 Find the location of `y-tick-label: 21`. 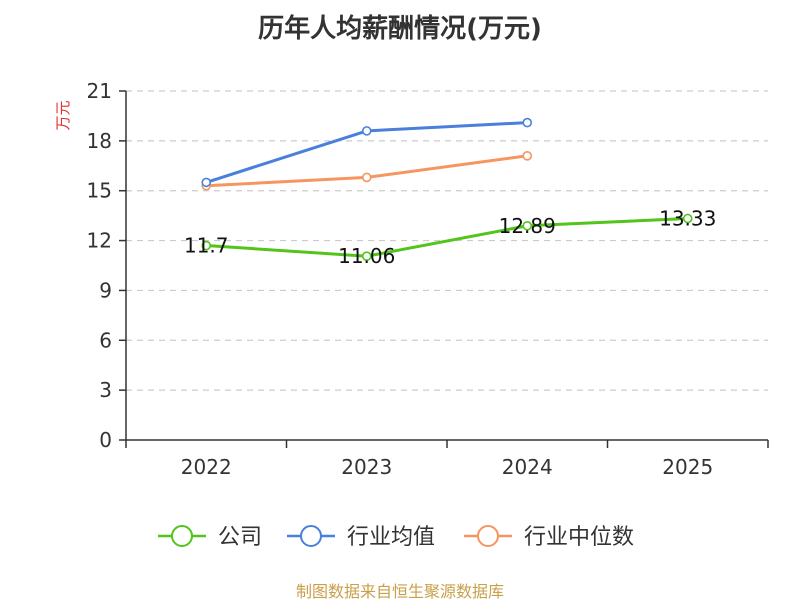

y-tick-label: 21 is located at coordinates (99, 91).